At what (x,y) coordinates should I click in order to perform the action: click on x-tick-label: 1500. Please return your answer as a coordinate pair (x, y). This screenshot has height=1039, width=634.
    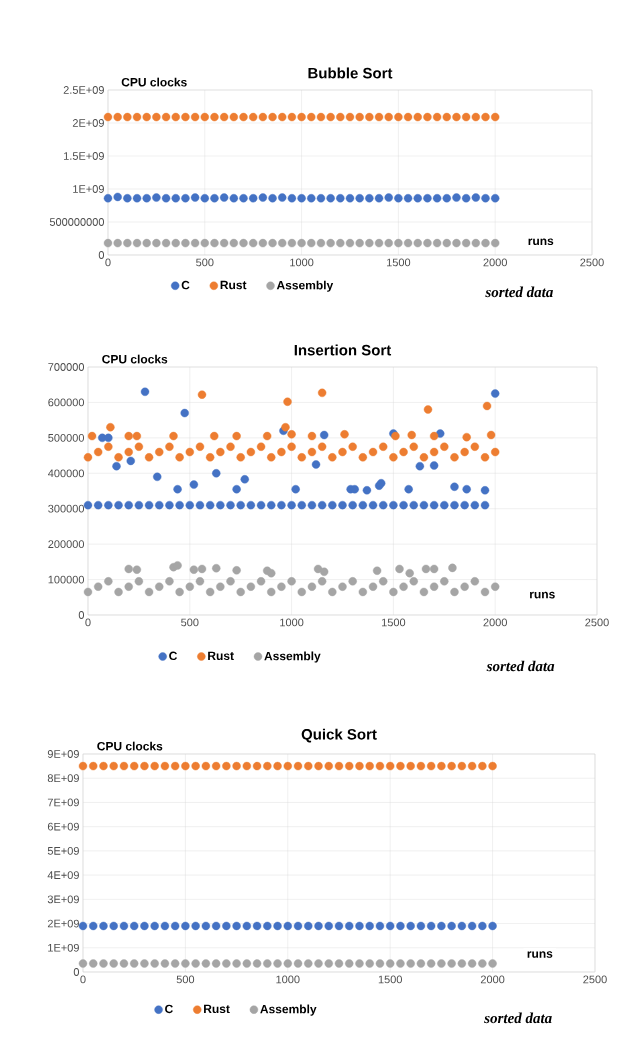
    Looking at the image, I should click on (398, 262).